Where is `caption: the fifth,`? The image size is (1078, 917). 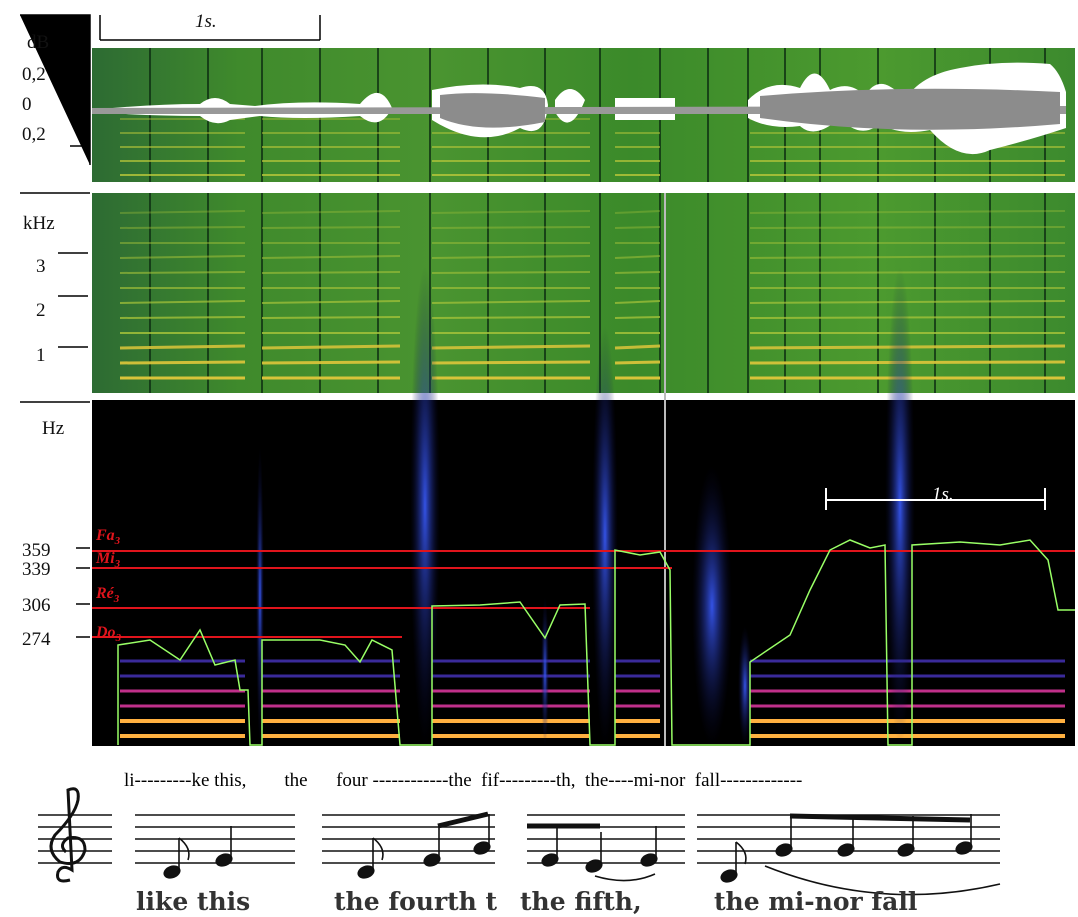
caption: the fifth, is located at coordinates (581, 901).